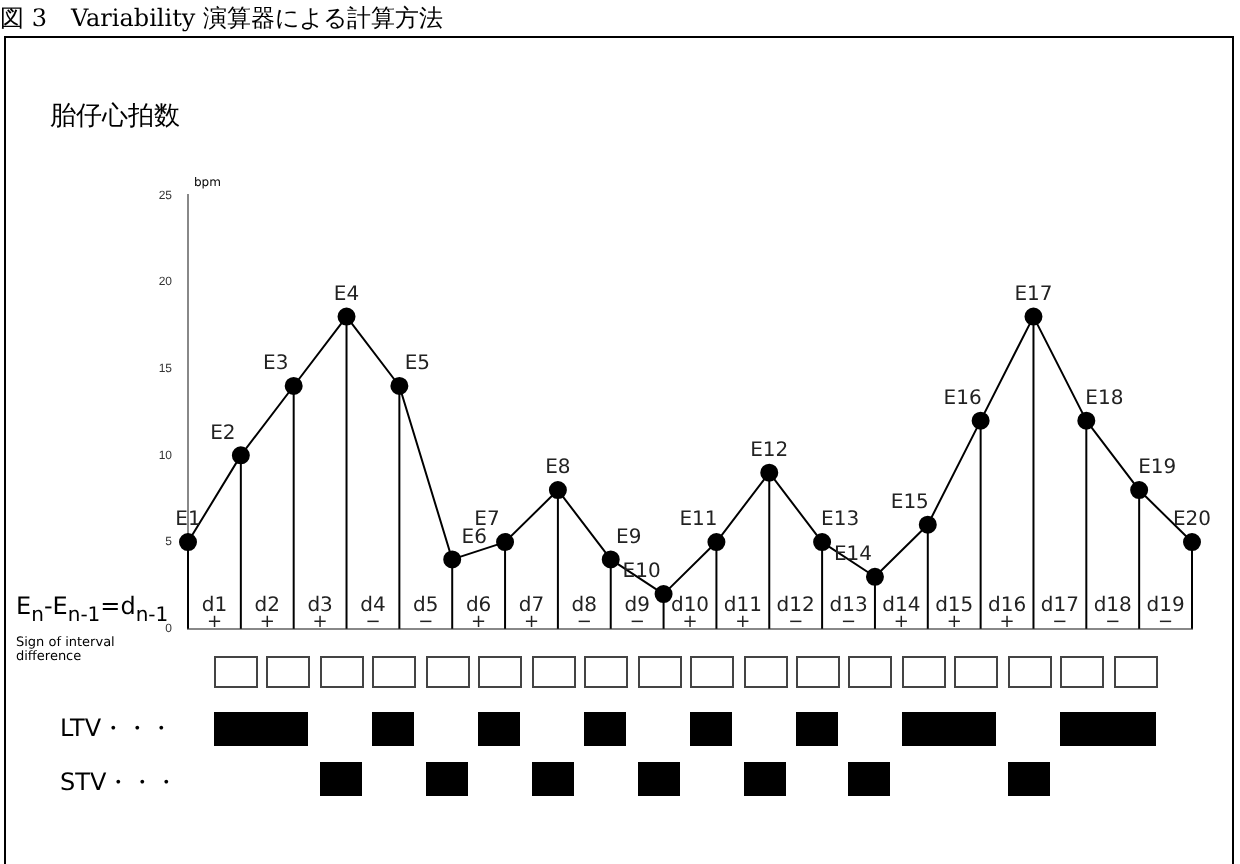 Image resolution: width=1240 pixels, height=864 pixels. Describe the element at coordinates (909, 502) in the screenshot. I see `data-label: E15` at that location.